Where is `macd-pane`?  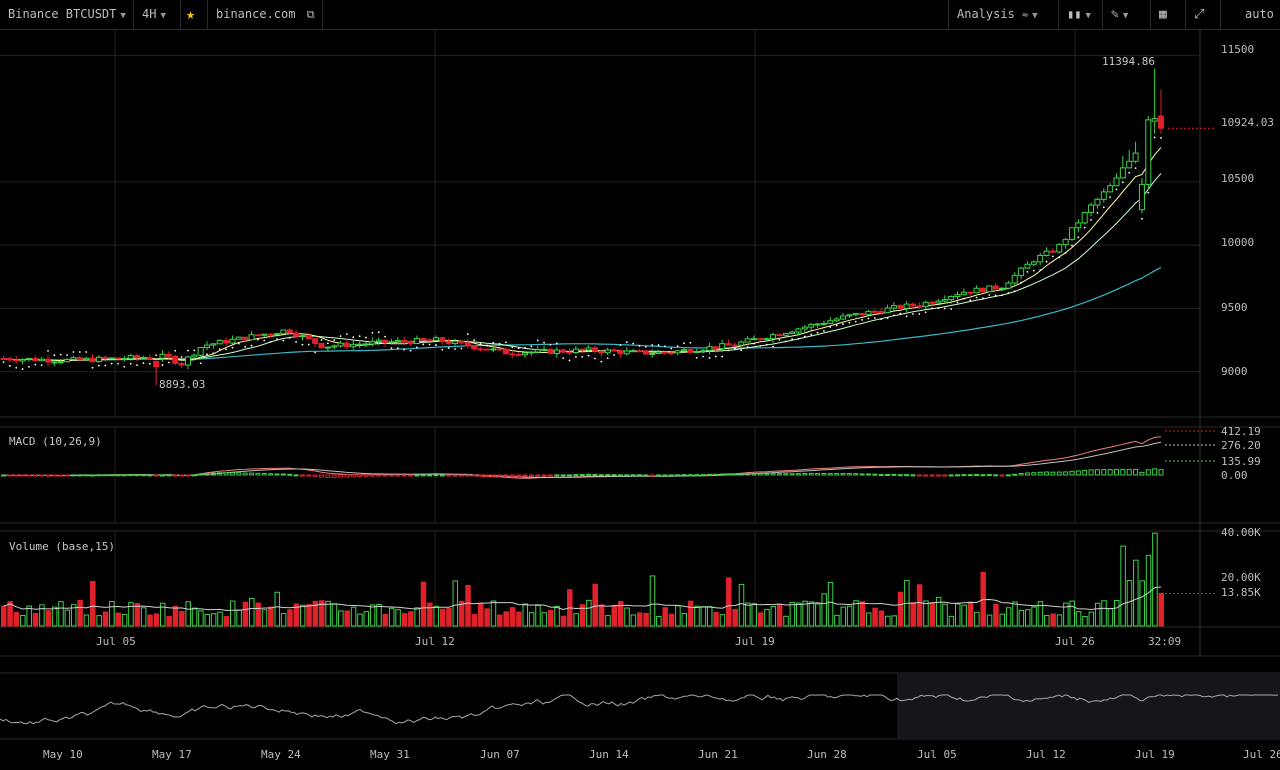
macd-pane is located at coordinates (608, 454).